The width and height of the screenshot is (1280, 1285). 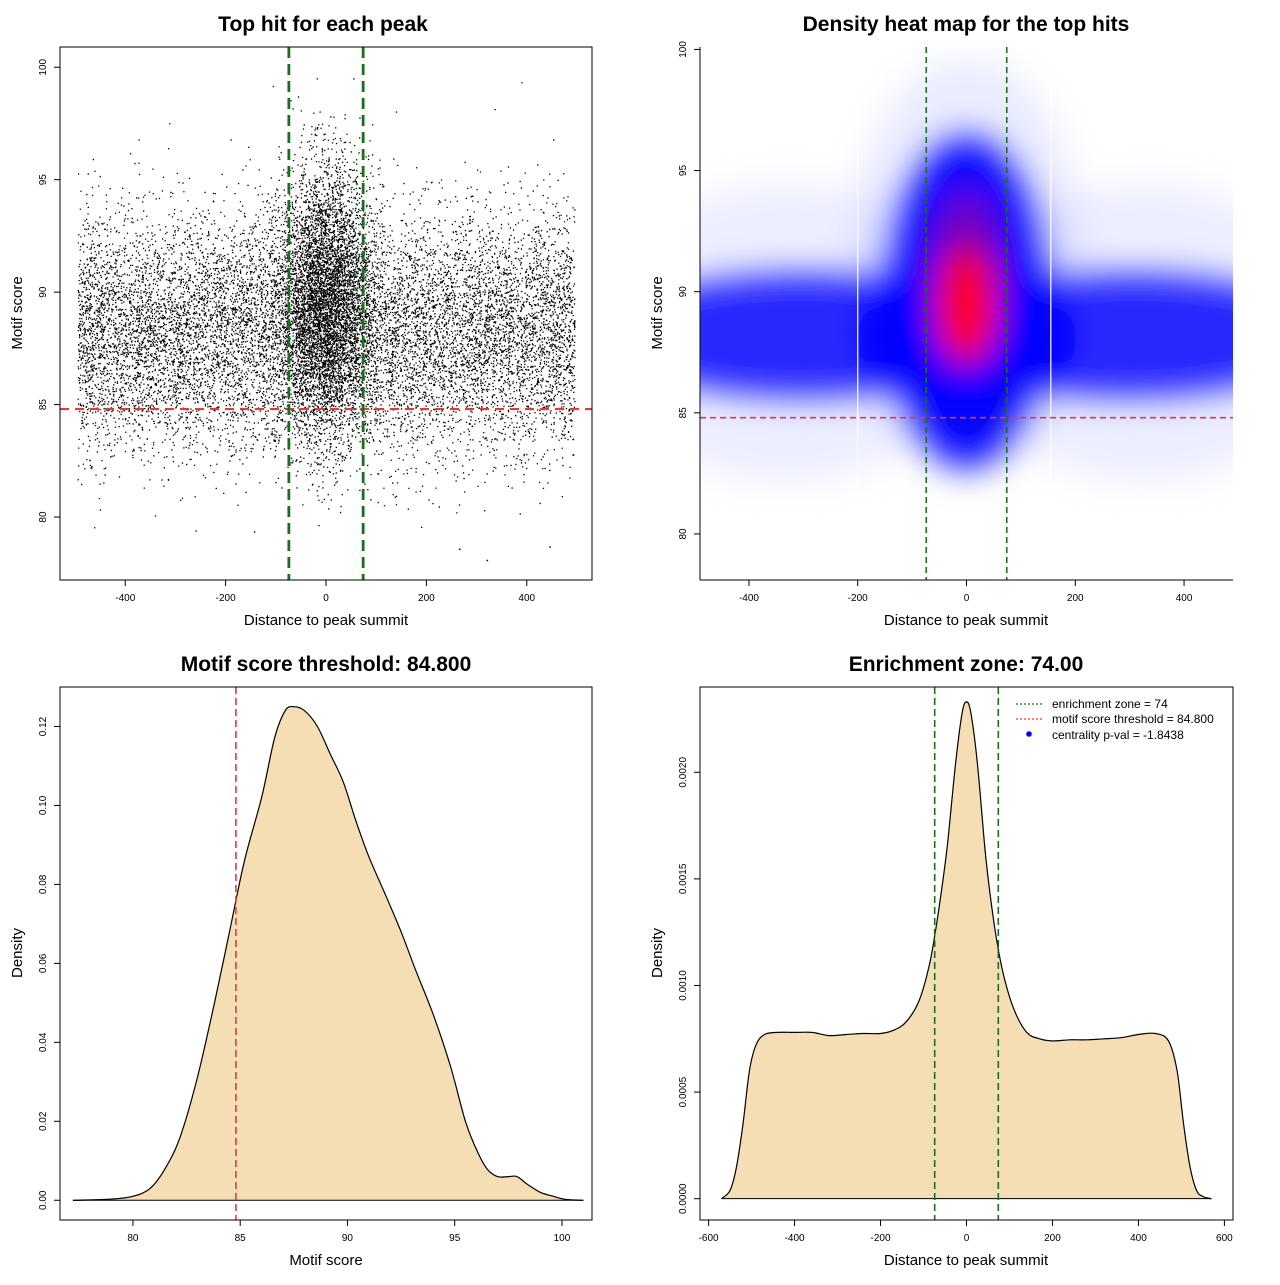 What do you see at coordinates (49, 290) in the screenshot?
I see `scatter-y-ticks: 80 85 90 95 100` at bounding box center [49, 290].